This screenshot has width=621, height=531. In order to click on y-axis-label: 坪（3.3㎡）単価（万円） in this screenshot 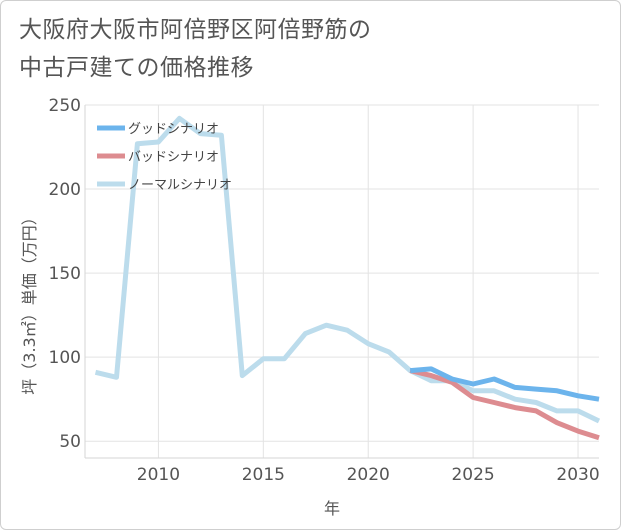, I will do `click(29, 301)`.